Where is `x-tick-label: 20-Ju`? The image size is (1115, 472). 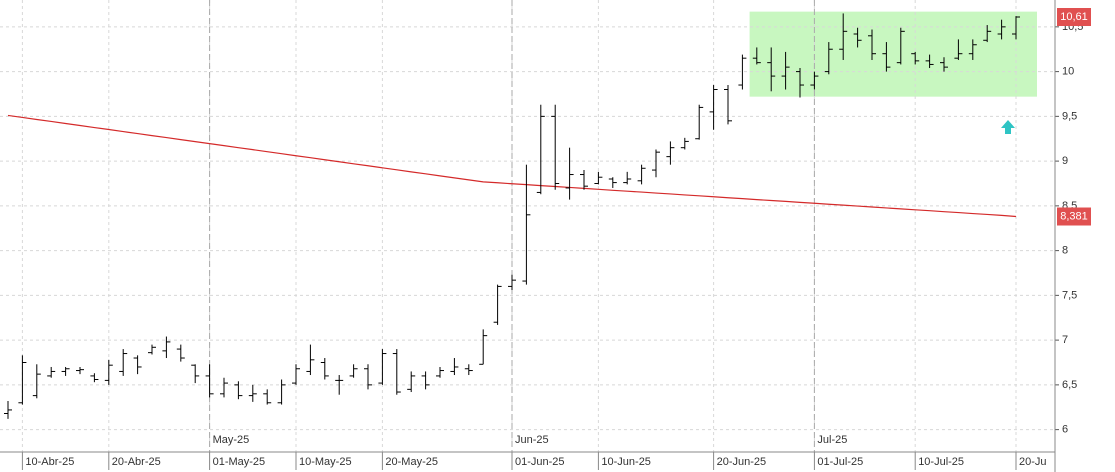
x-tick-label: 20-Ju is located at coordinates (1033, 462).